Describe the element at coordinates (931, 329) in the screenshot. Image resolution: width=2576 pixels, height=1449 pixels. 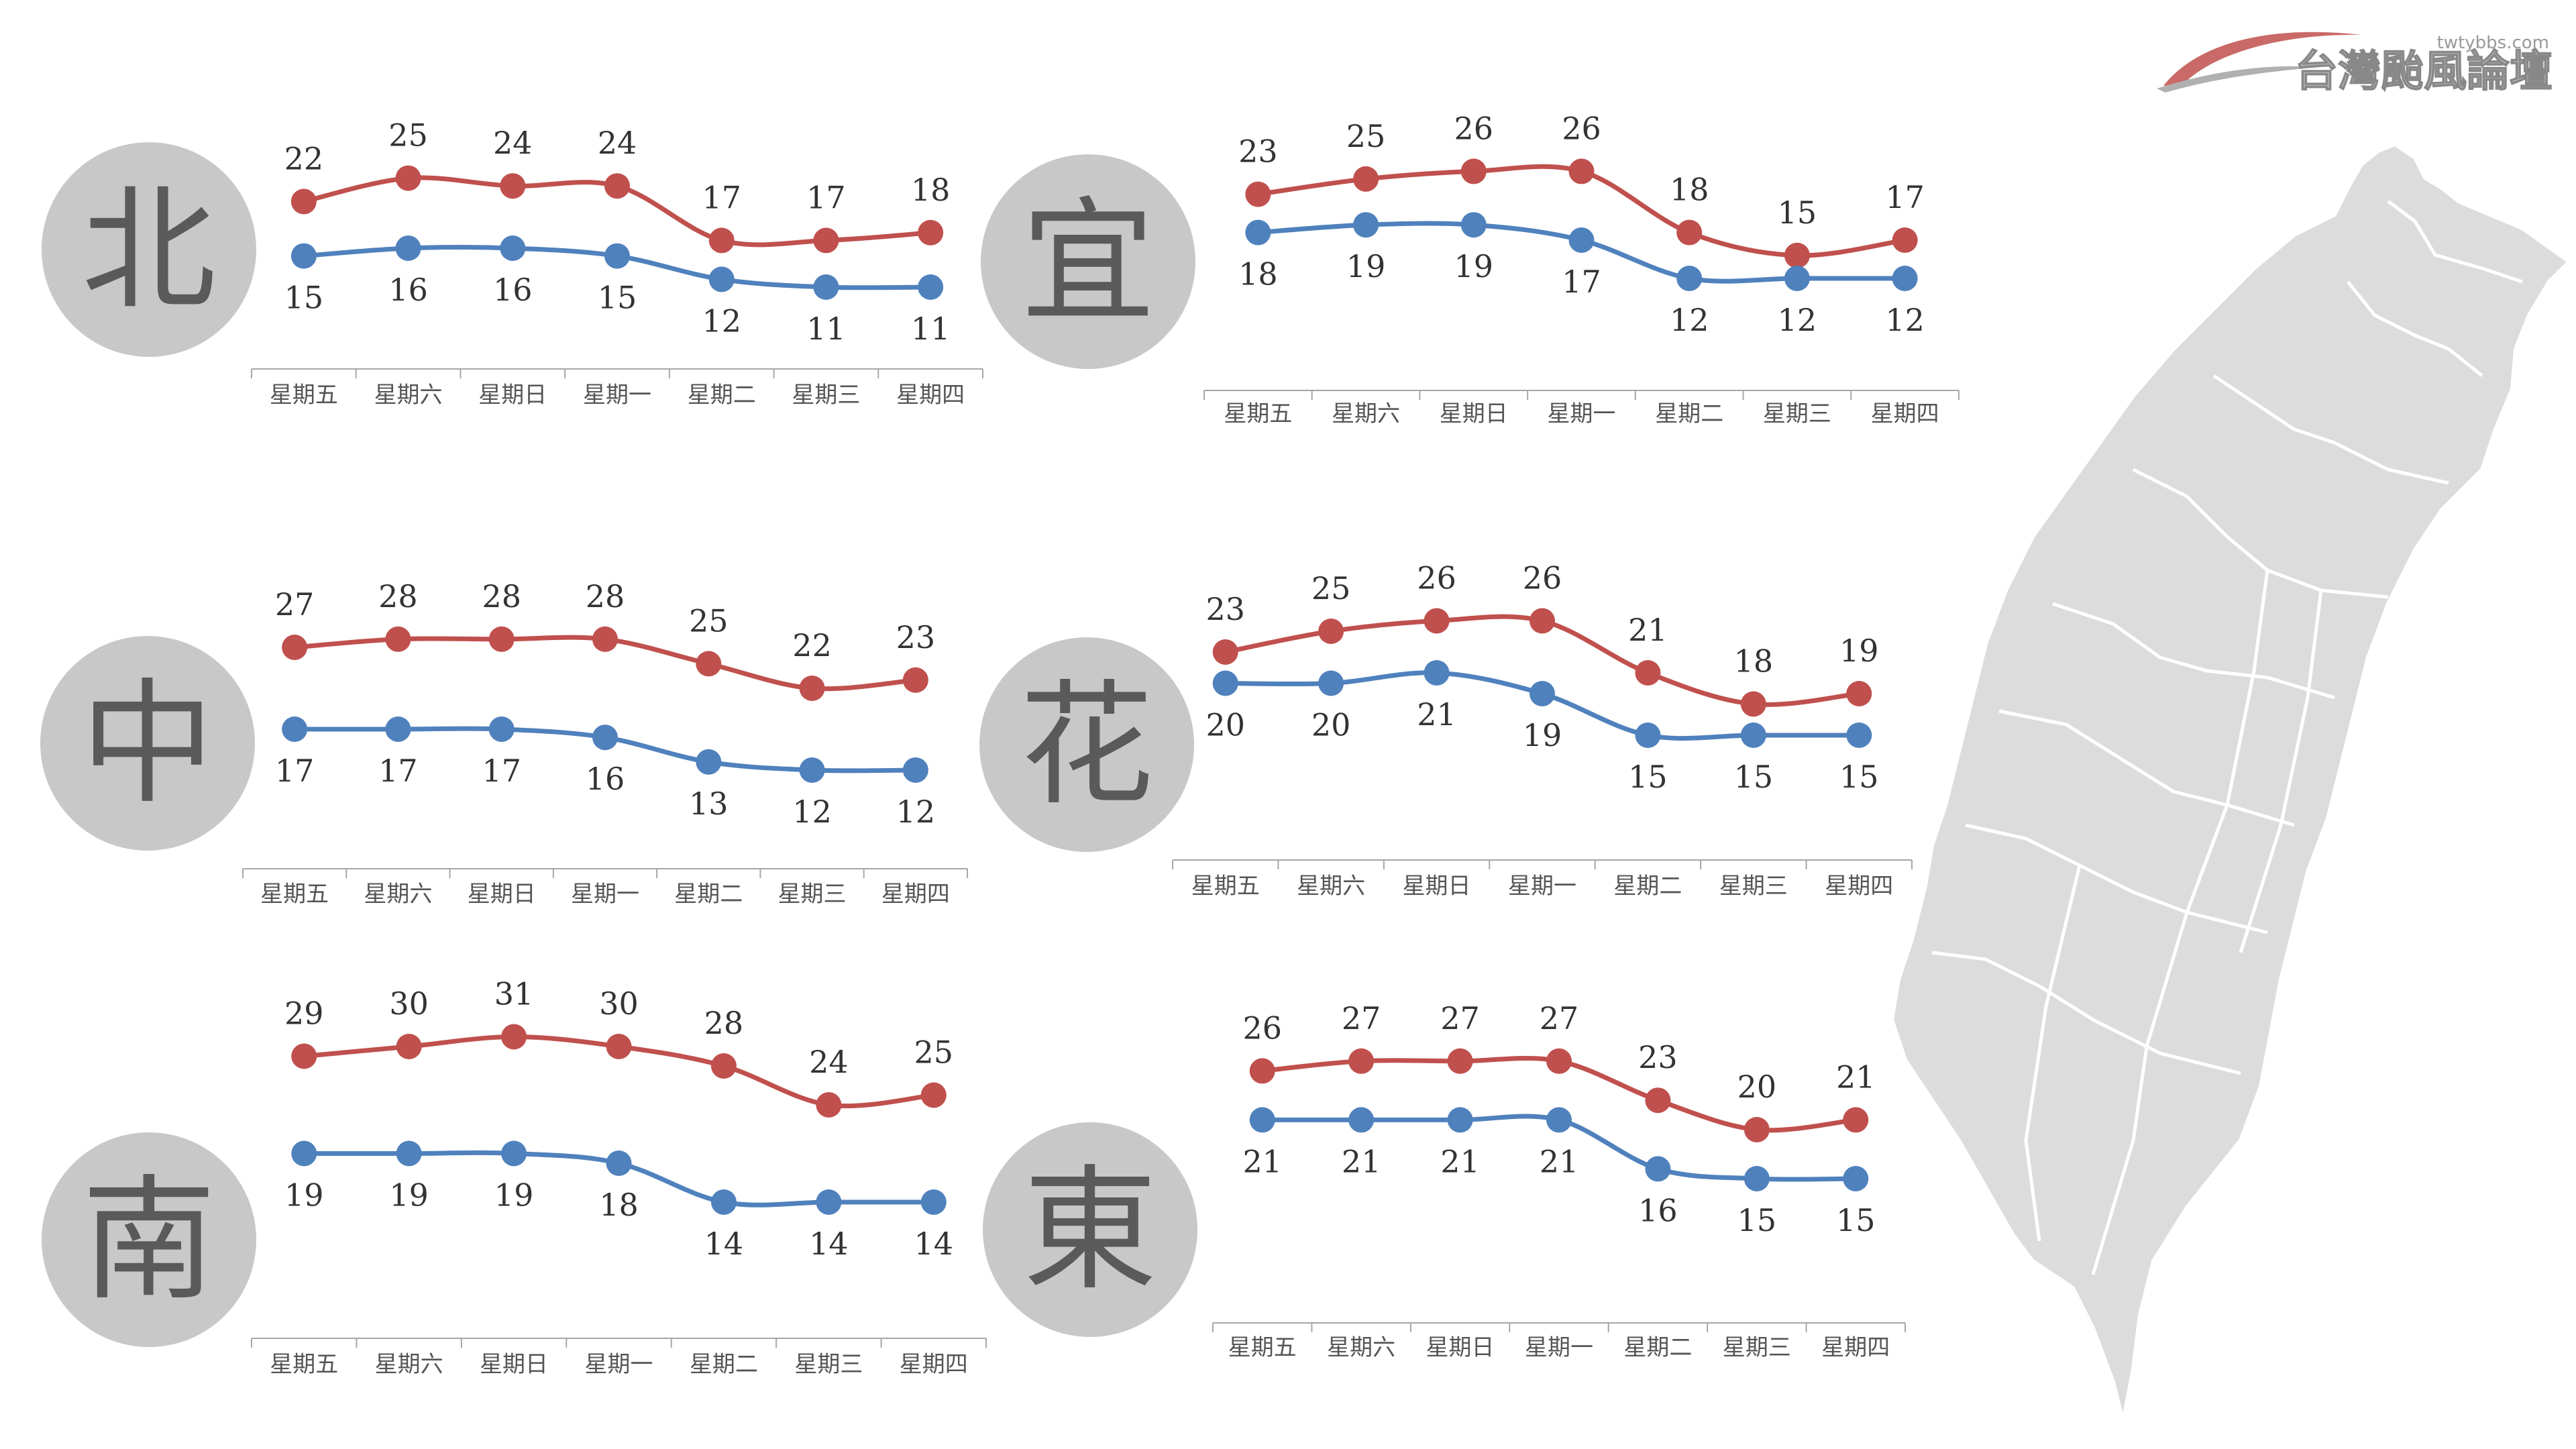
I see `data-label-low: 11` at that location.